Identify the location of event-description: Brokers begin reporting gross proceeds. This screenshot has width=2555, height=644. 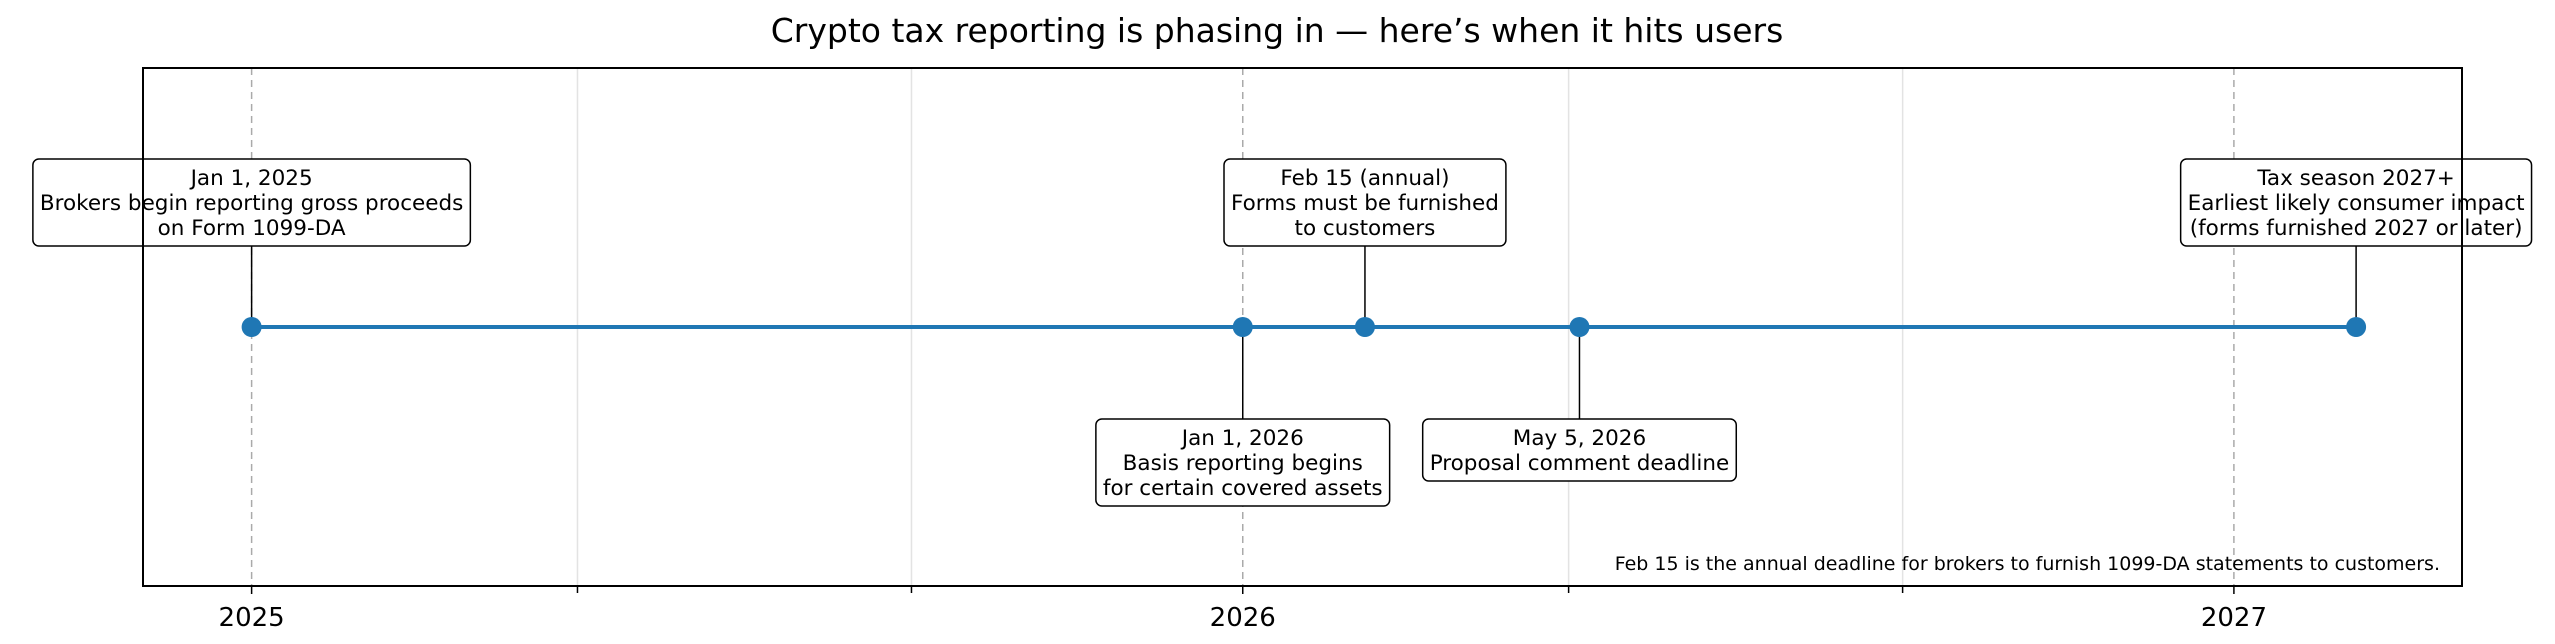
(251, 203).